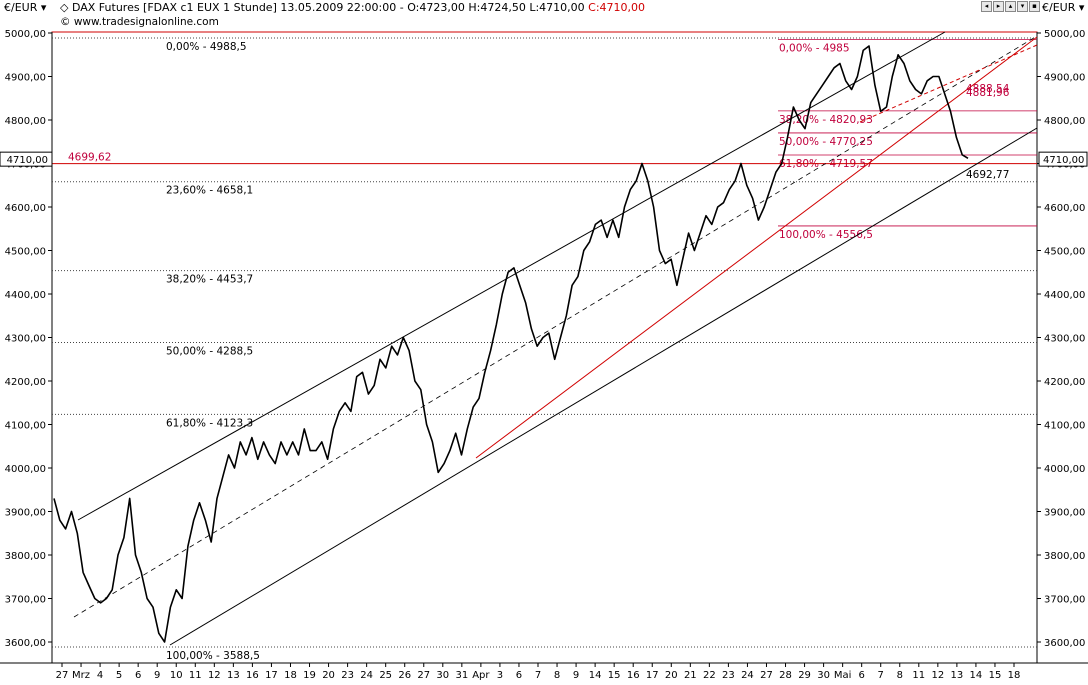  I want to click on y-tick-label-left: 4800,00, so click(25, 121).